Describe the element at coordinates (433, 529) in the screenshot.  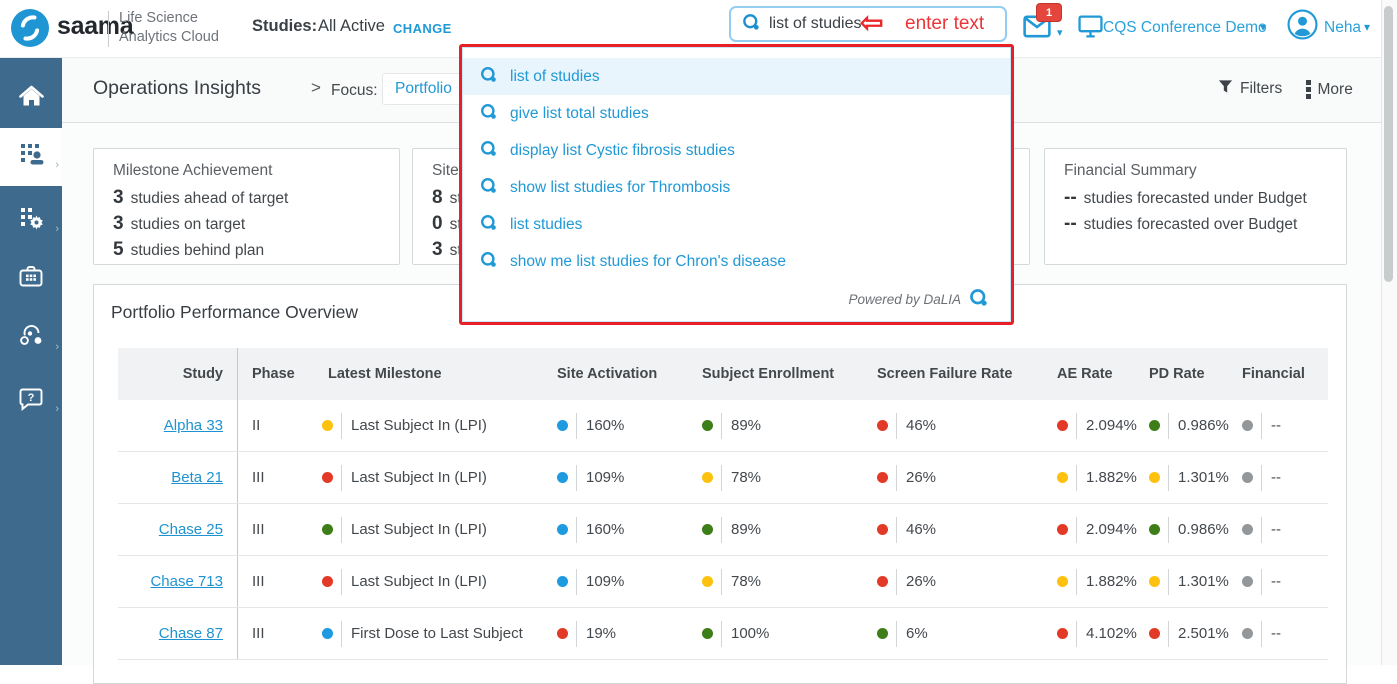
I see `milestone-cell: Last Subject In (LPI)` at that location.